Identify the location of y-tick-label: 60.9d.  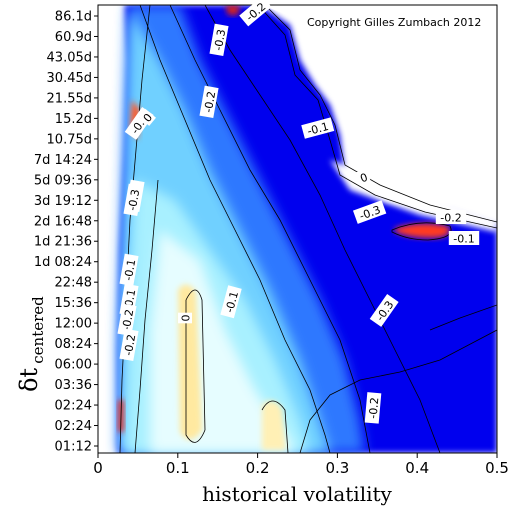
(73, 37).